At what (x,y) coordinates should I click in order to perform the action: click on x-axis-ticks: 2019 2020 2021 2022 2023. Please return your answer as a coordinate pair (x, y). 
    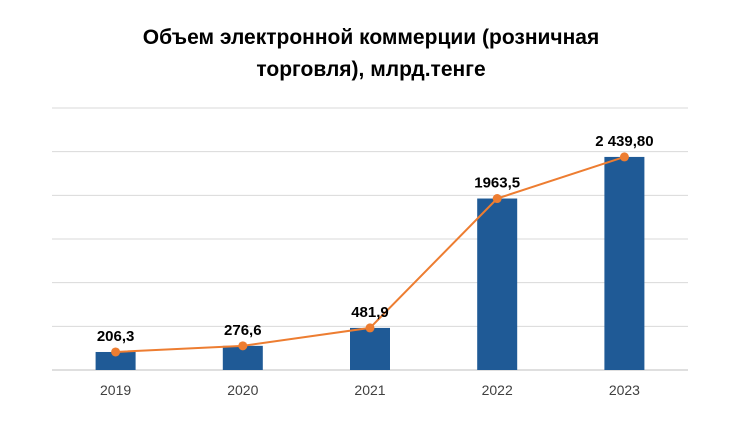
    Looking at the image, I should click on (370, 390).